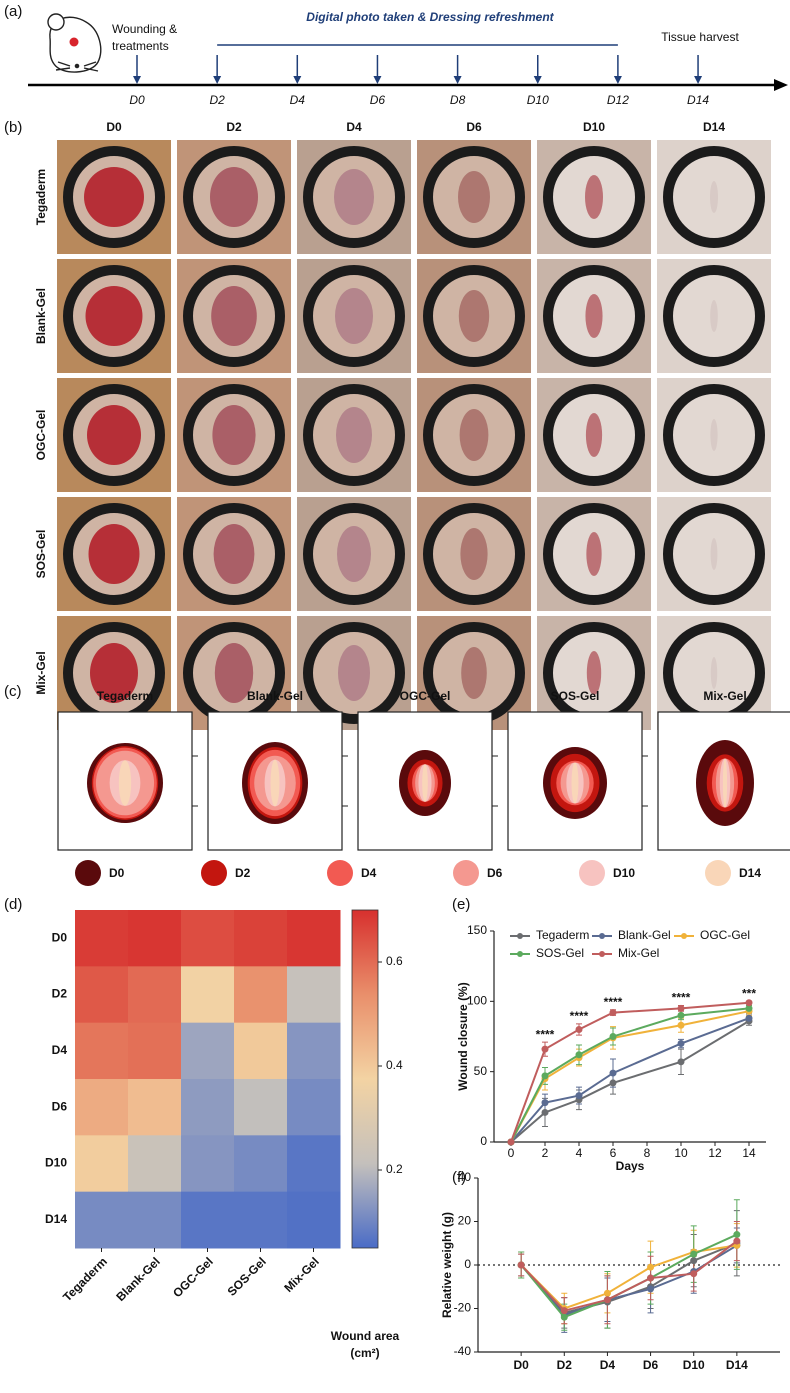 The width and height of the screenshot is (790, 1393). What do you see at coordinates (651, 1365) in the screenshot?
I see `x-tick-label: D6` at bounding box center [651, 1365].